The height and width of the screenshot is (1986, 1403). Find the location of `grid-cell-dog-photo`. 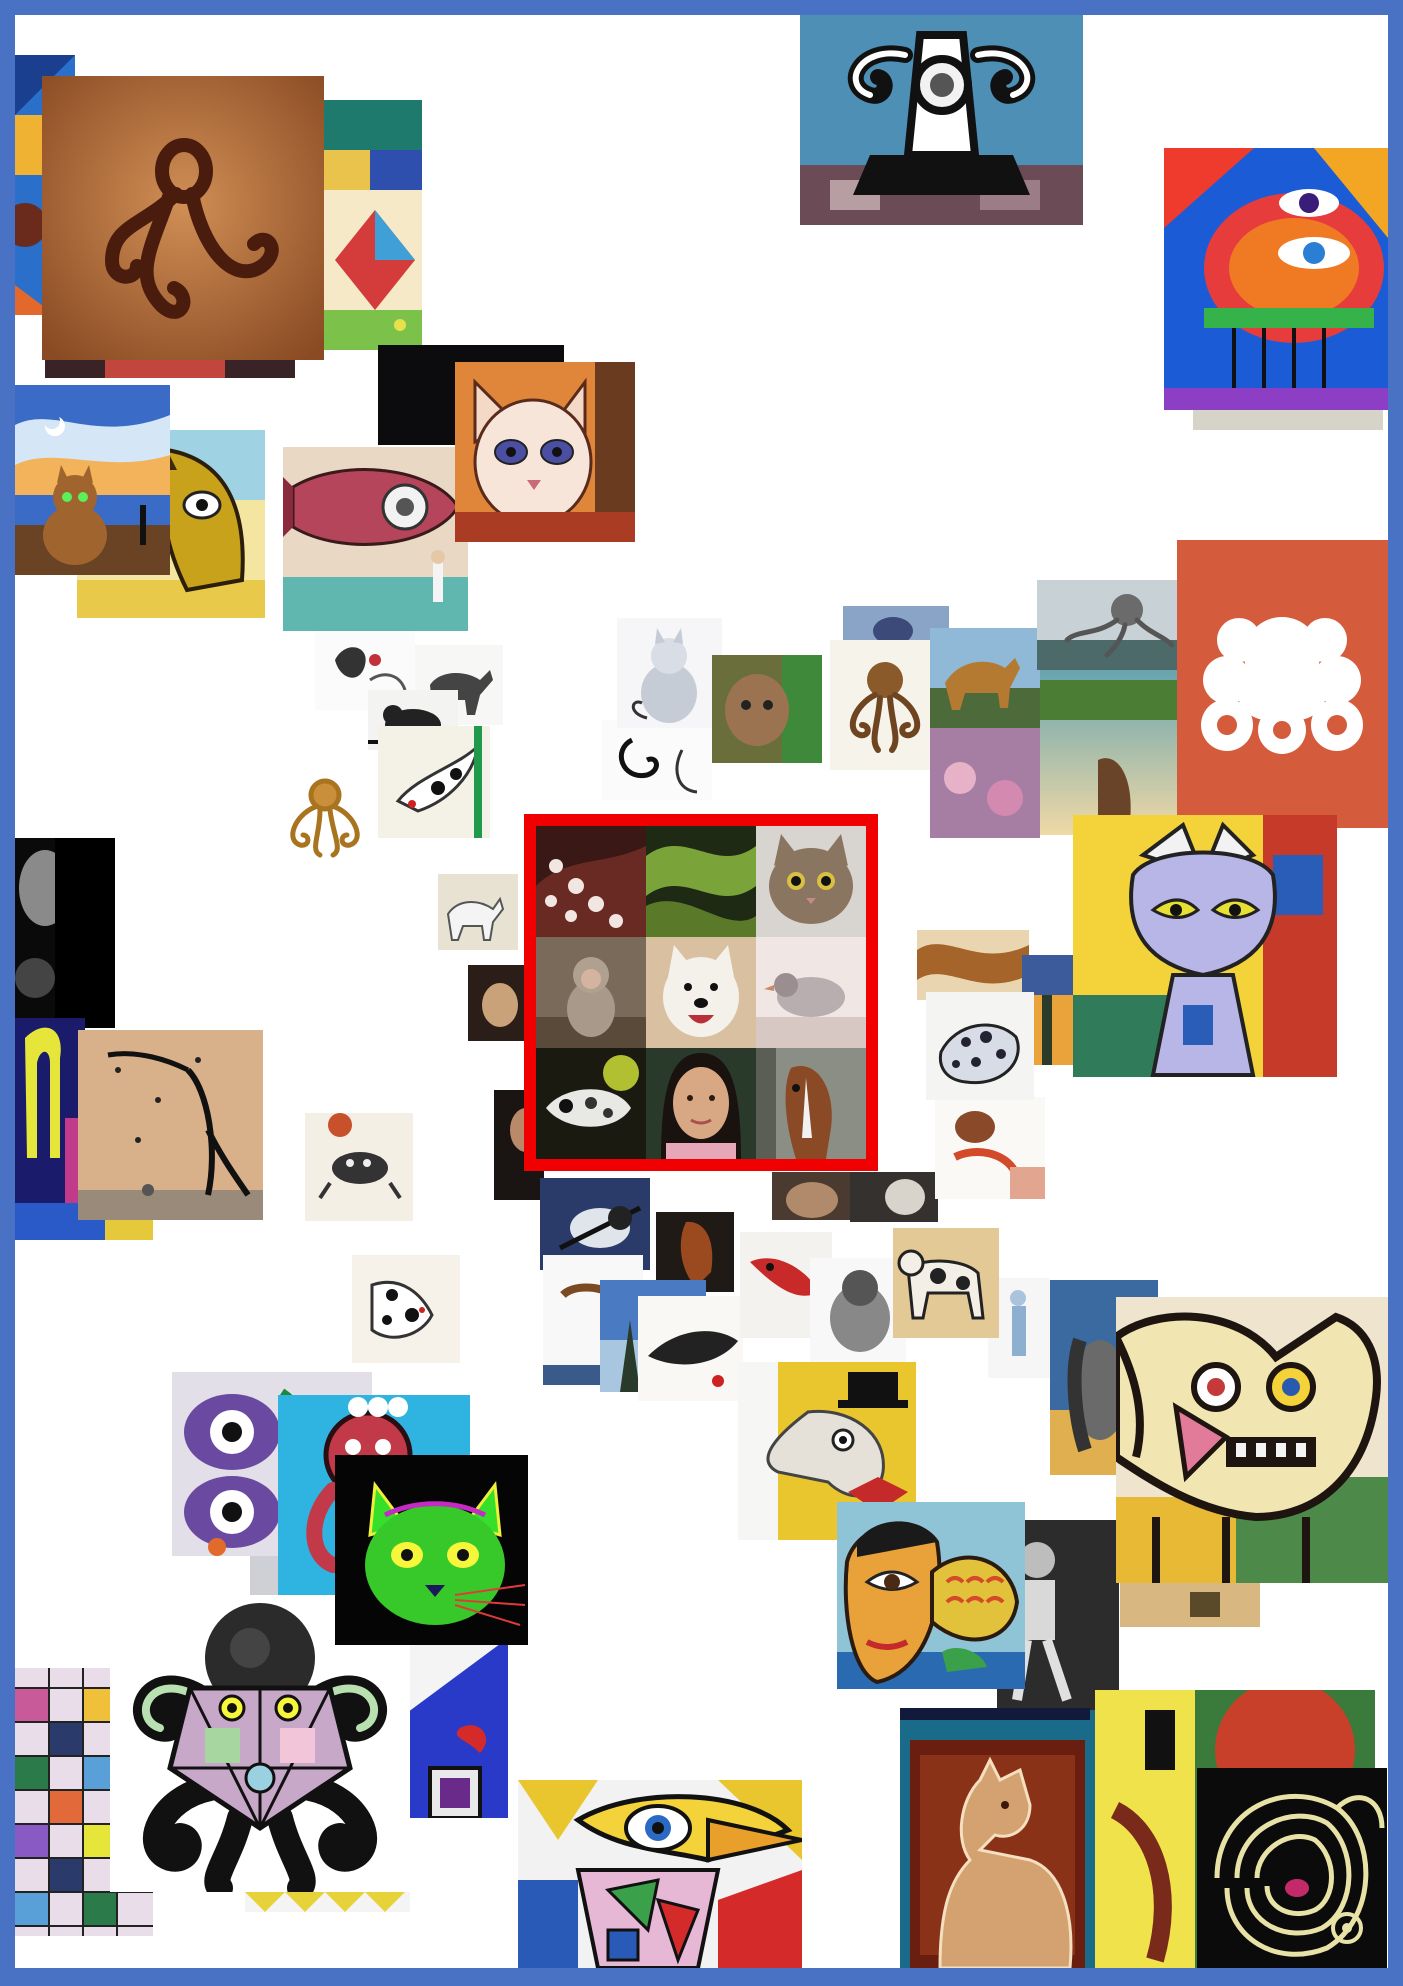

grid-cell-dog-photo is located at coordinates (701, 992).